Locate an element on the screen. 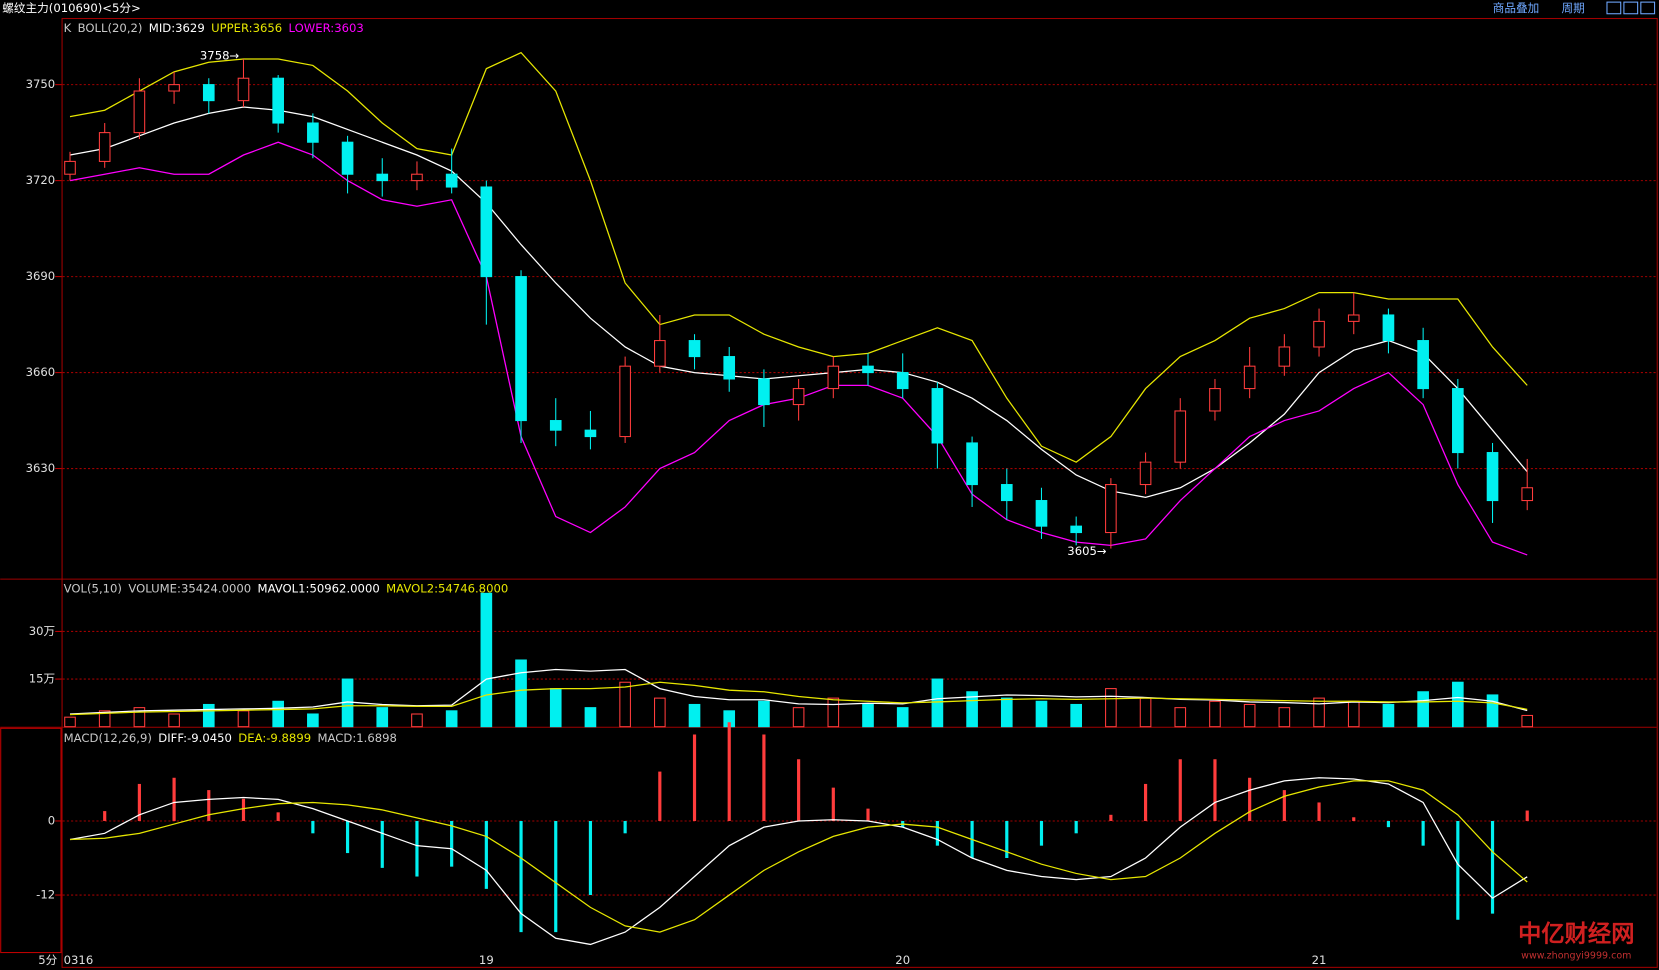 This screenshot has height=970, width=1659. window-title: 螺纹主力(010690)<5分> is located at coordinates (71, 8).